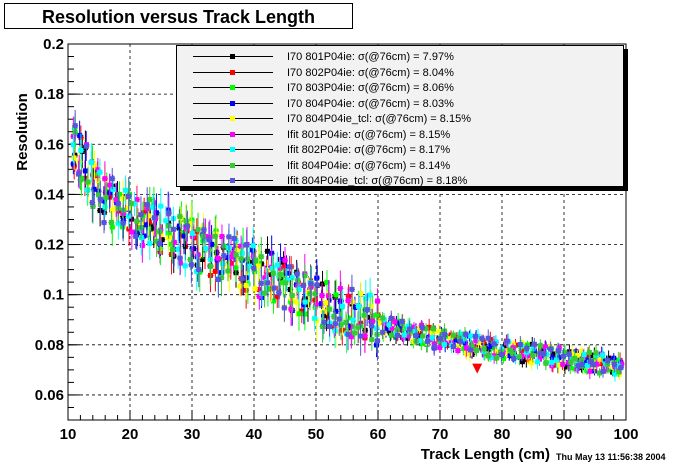  I want to click on legend-label: Ifit 801P04ie: σ(@76cm) = 8.15%, so click(369, 134).